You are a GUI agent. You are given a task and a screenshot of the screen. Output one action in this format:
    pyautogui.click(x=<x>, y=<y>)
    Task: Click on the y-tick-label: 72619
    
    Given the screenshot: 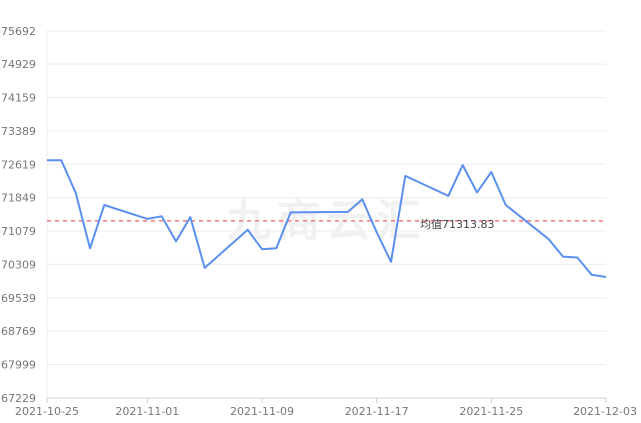 What is the action you would take?
    pyautogui.click(x=18, y=164)
    